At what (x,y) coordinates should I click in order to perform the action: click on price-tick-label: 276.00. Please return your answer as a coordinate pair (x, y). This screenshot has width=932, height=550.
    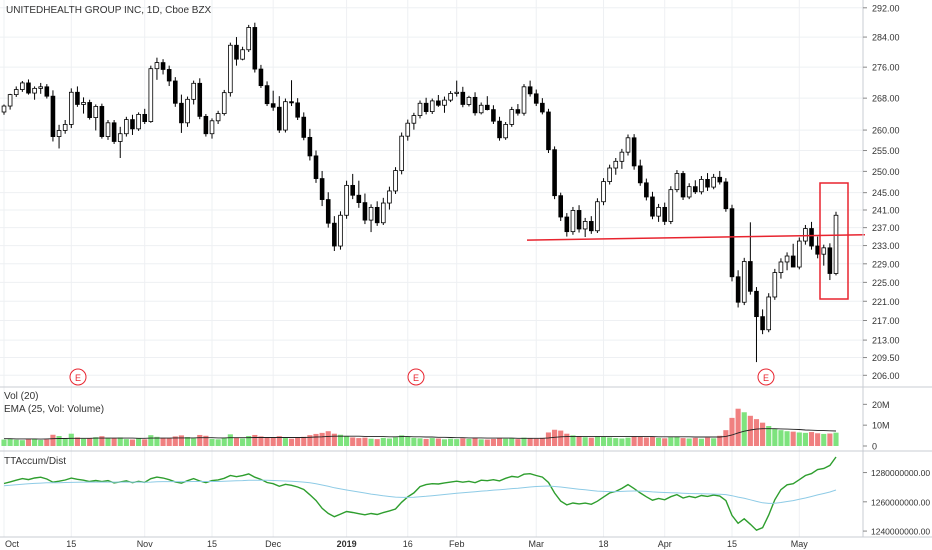
    Looking at the image, I should click on (886, 68).